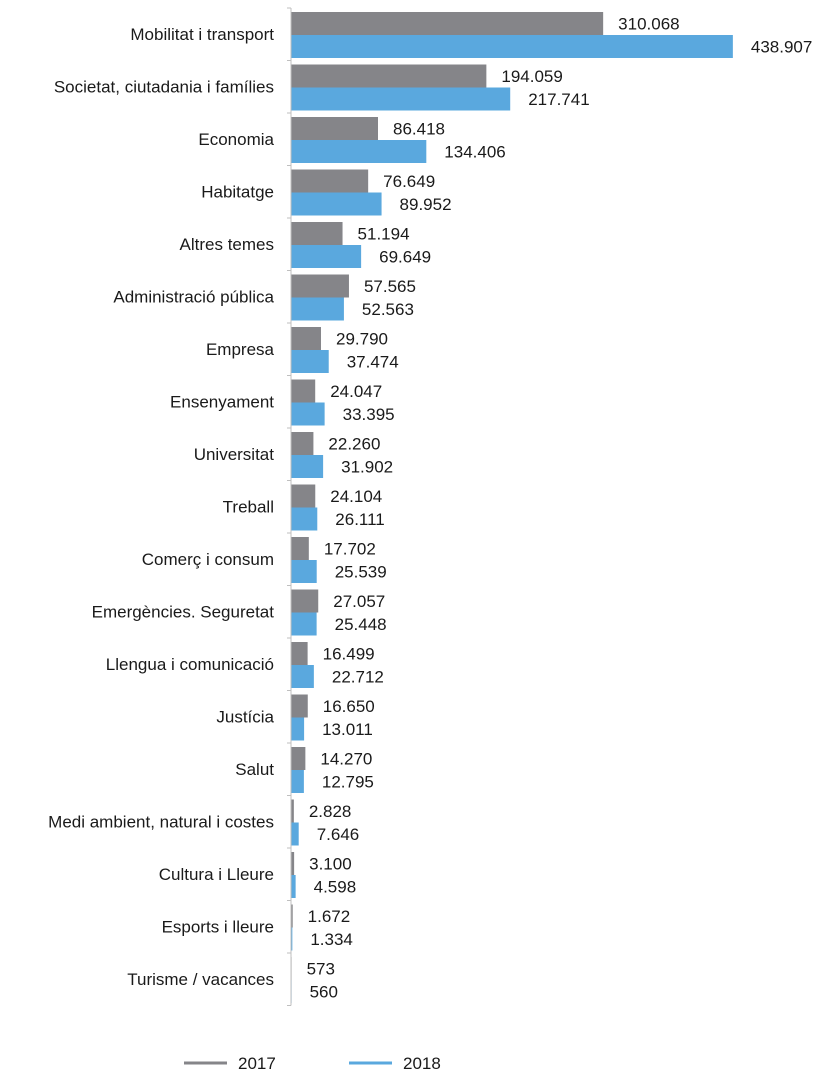 The image size is (828, 1074). Describe the element at coordinates (227, 244) in the screenshot. I see `category-label: Altres temes` at that location.